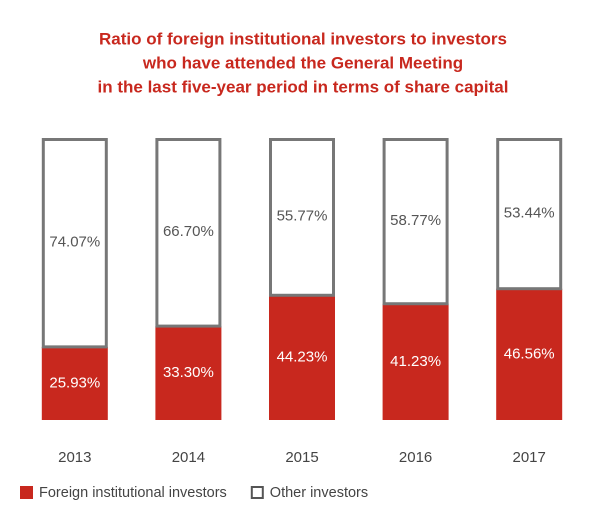 Image resolution: width=607 pixels, height=518 pixels. I want to click on data-label: 53.44%, so click(529, 212).